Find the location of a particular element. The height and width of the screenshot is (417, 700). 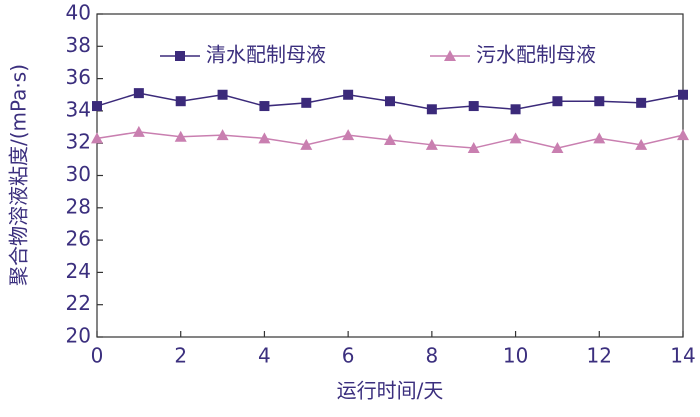

y-tick-label: 22 is located at coordinates (78, 303).